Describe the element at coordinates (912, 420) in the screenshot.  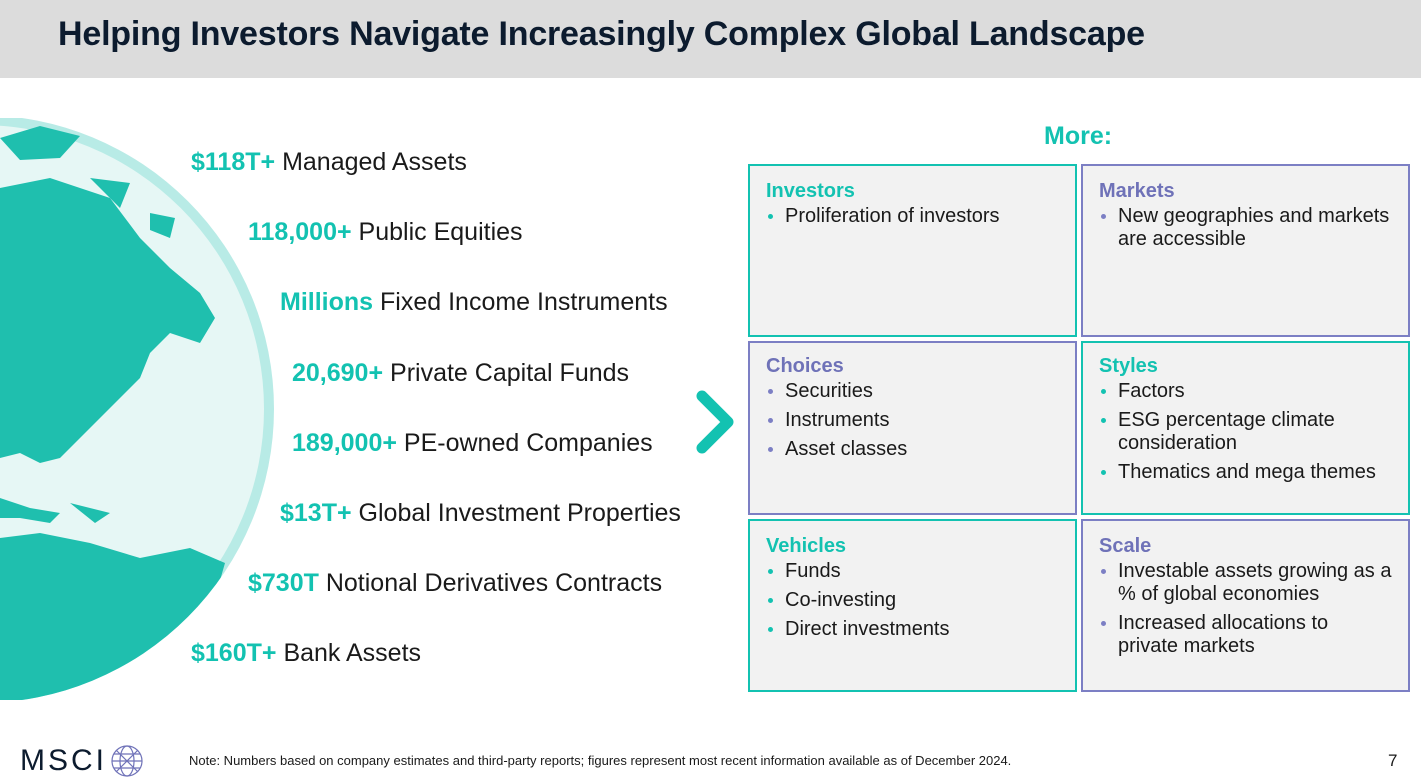
I see `list-item: Instruments` at that location.